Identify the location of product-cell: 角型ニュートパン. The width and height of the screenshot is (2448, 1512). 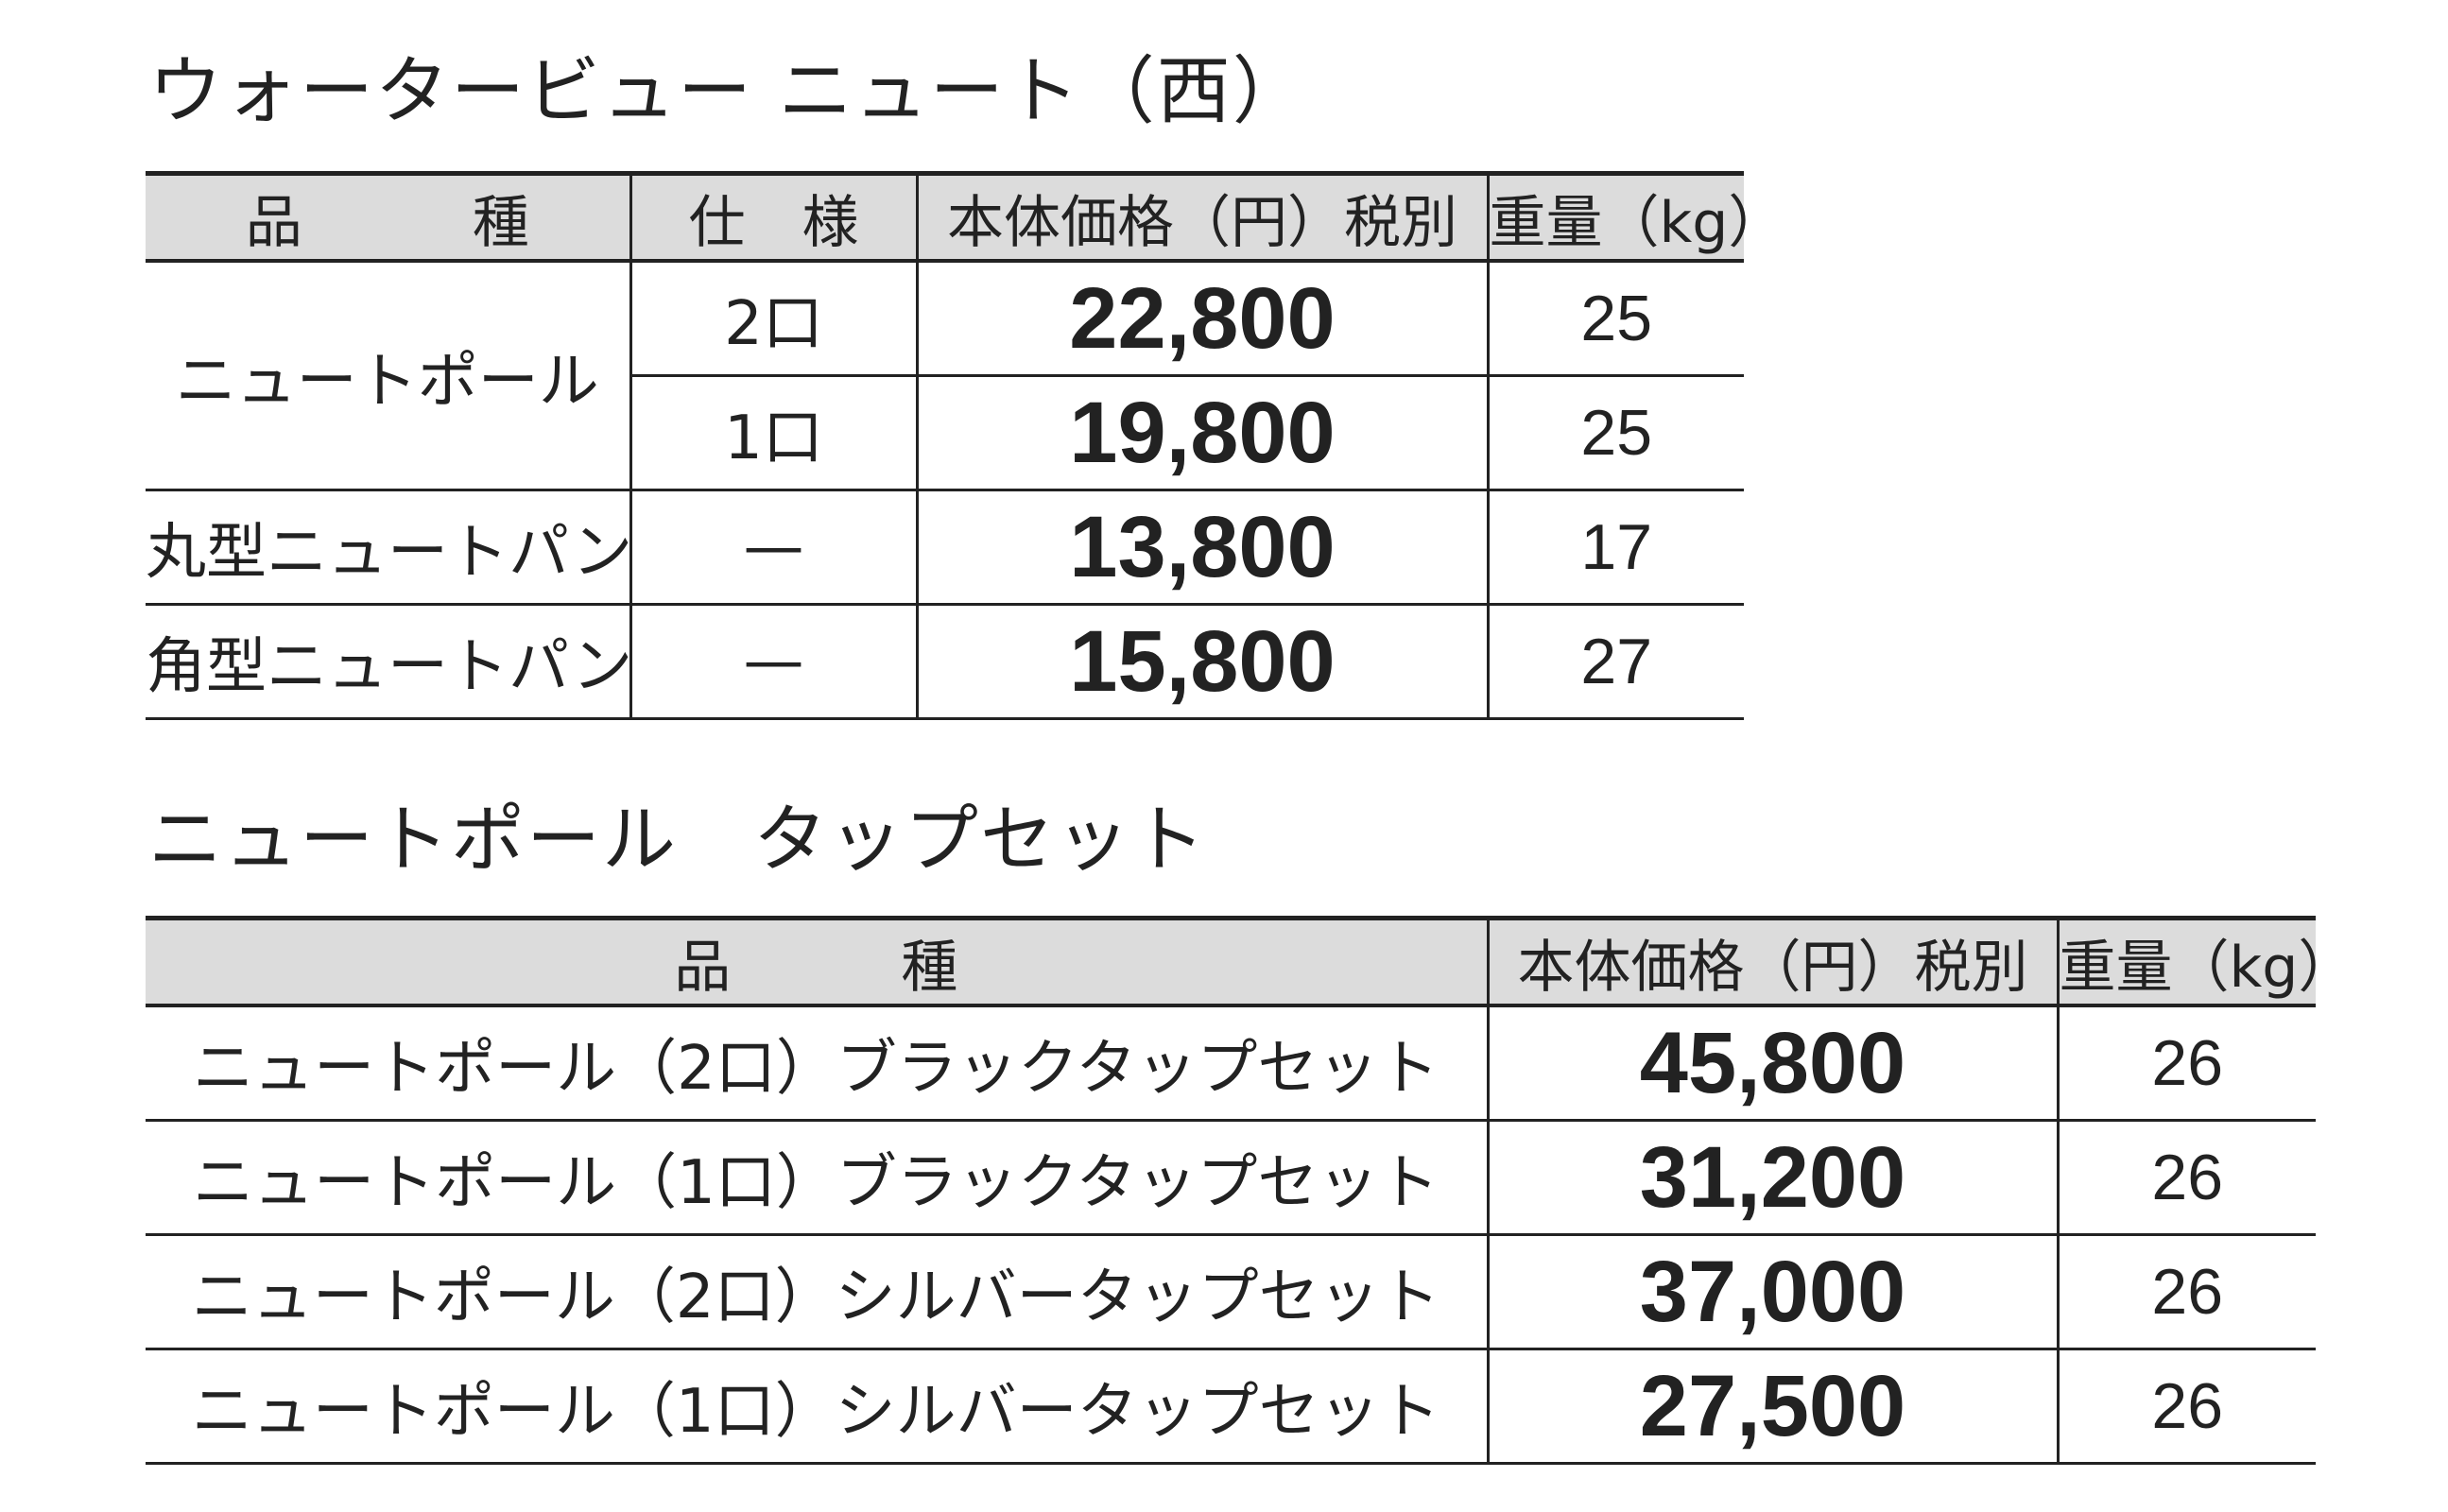
(389, 662).